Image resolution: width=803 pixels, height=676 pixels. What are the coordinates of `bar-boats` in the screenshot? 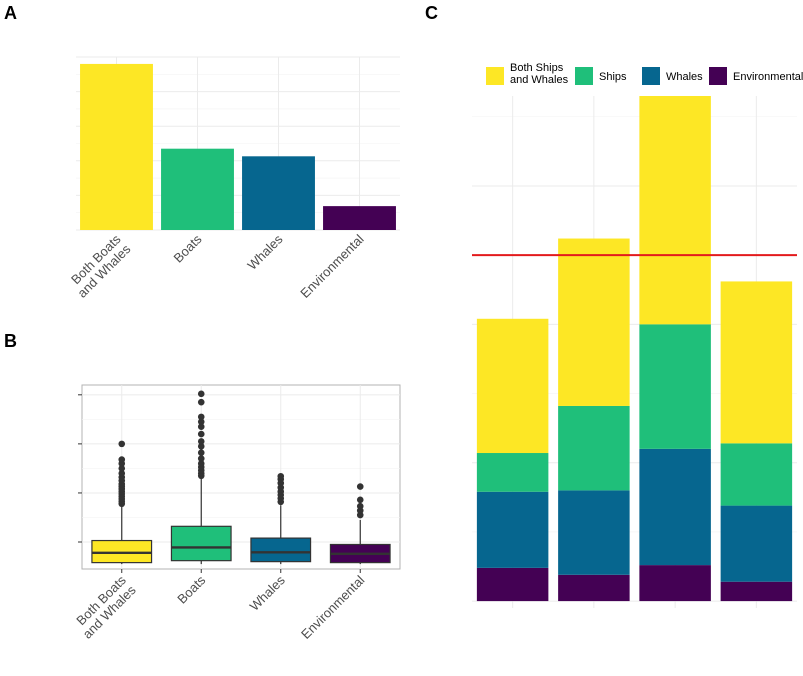 It's located at (197, 189).